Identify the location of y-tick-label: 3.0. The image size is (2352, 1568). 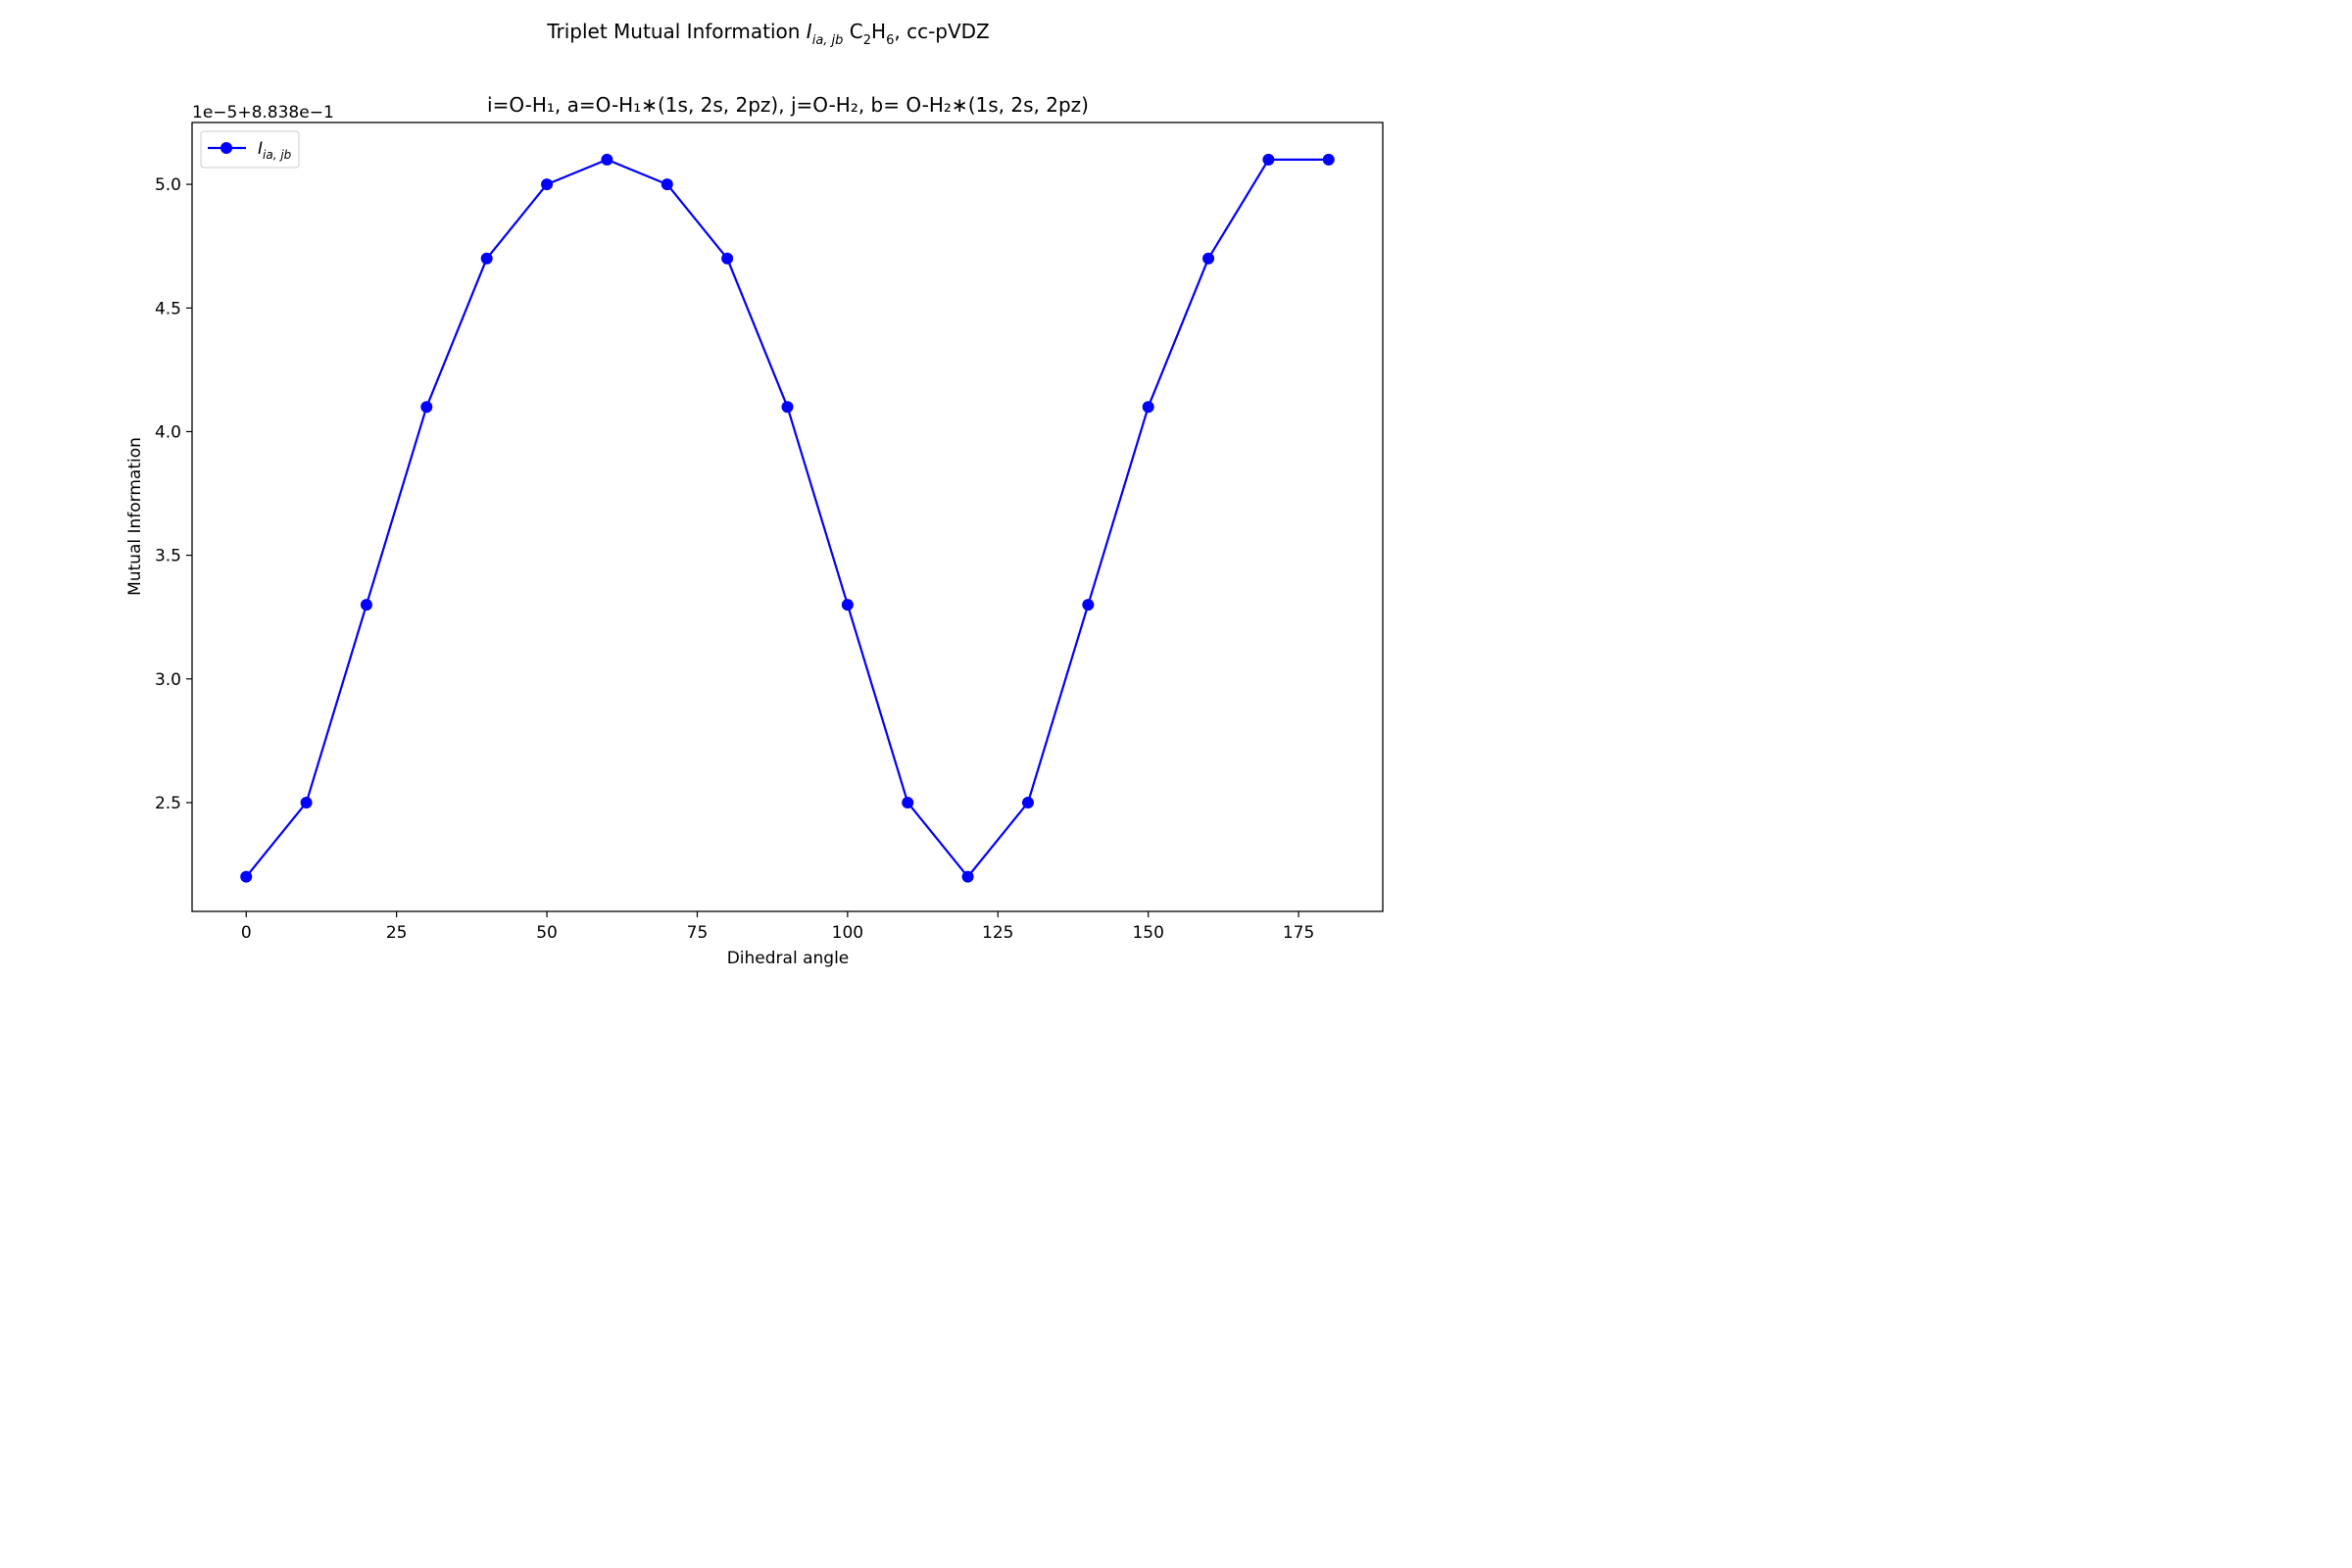
(168, 680).